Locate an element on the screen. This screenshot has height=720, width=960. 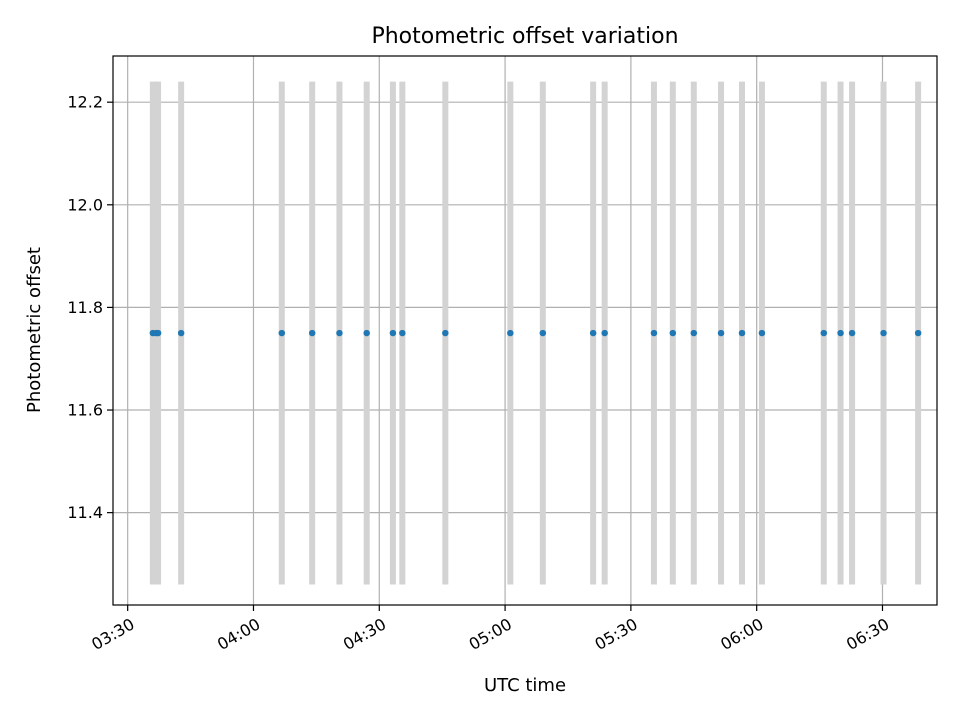
y-tick-label: 11.4 is located at coordinates (85, 512).